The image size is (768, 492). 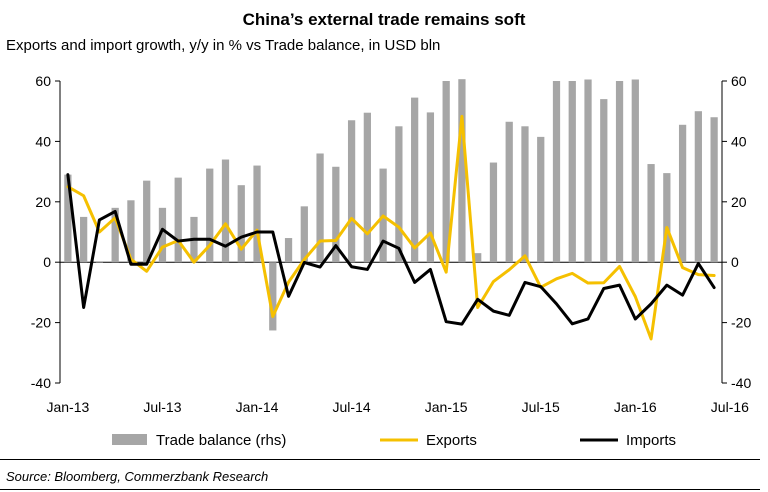 I want to click on legend-label-trade-balance: Trade balance (rhs), so click(x=221, y=440).